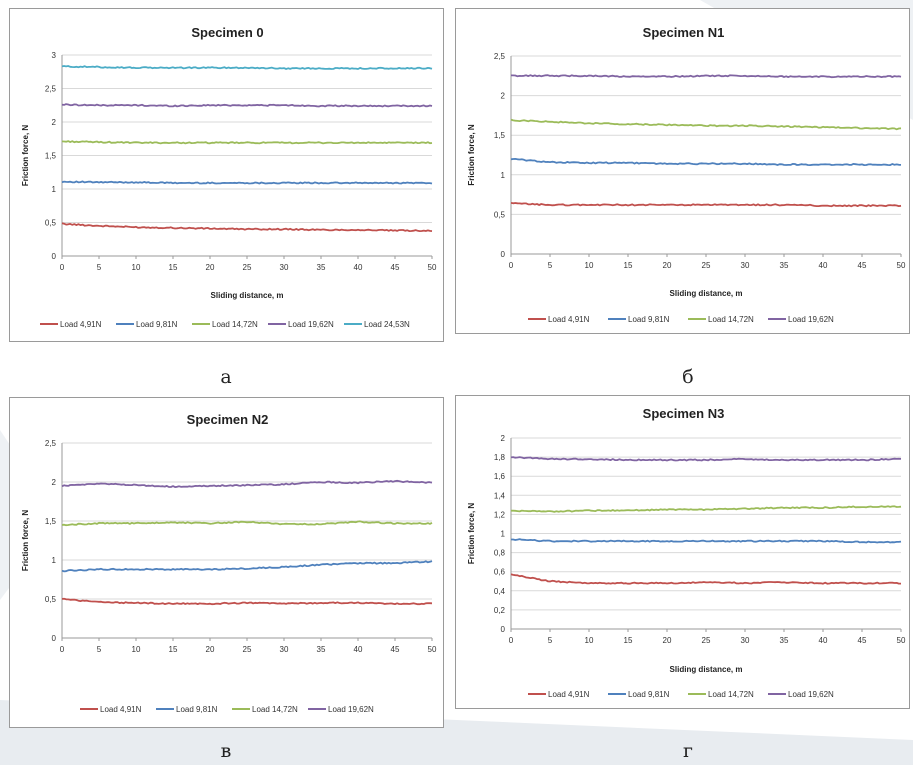 This screenshot has height=765, width=913. I want to click on y-tick-label: 0,8, so click(500, 553).